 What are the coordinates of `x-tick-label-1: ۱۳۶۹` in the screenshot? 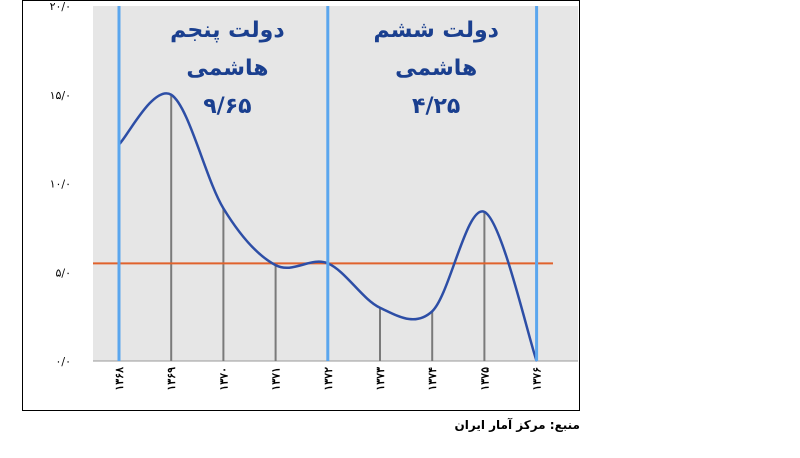 It's located at (171, 379).